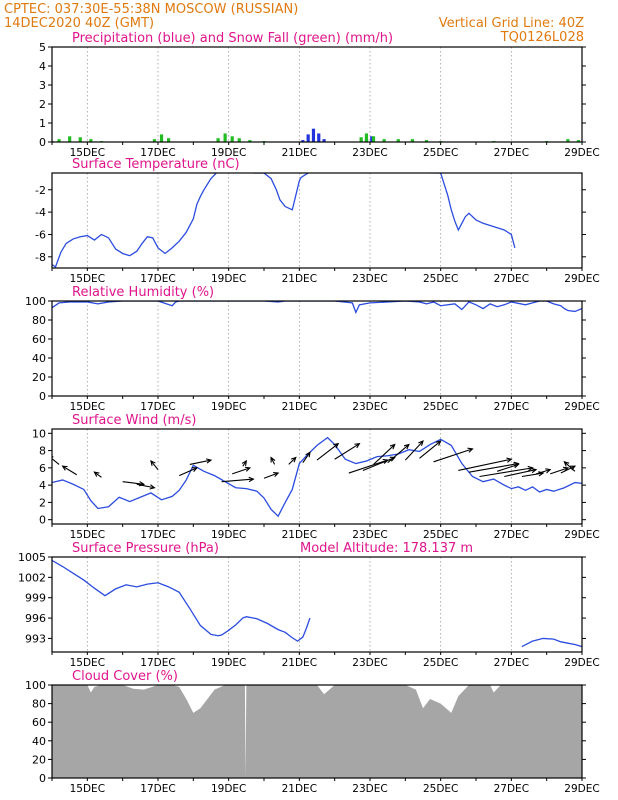 This screenshot has width=618, height=800. I want to click on cloud-y-tick-label: 40, so click(39, 741).